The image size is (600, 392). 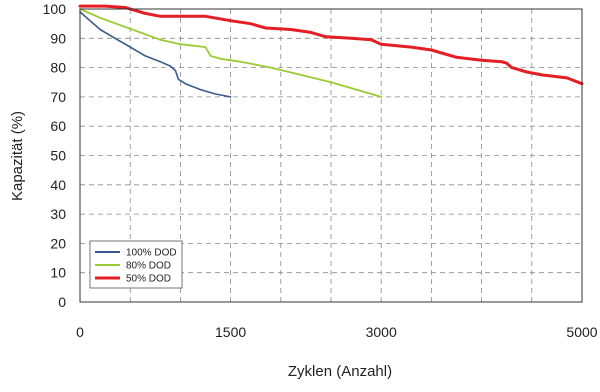 I want to click on x-axis-label: Zyklen (Anzahl), so click(x=340, y=371).